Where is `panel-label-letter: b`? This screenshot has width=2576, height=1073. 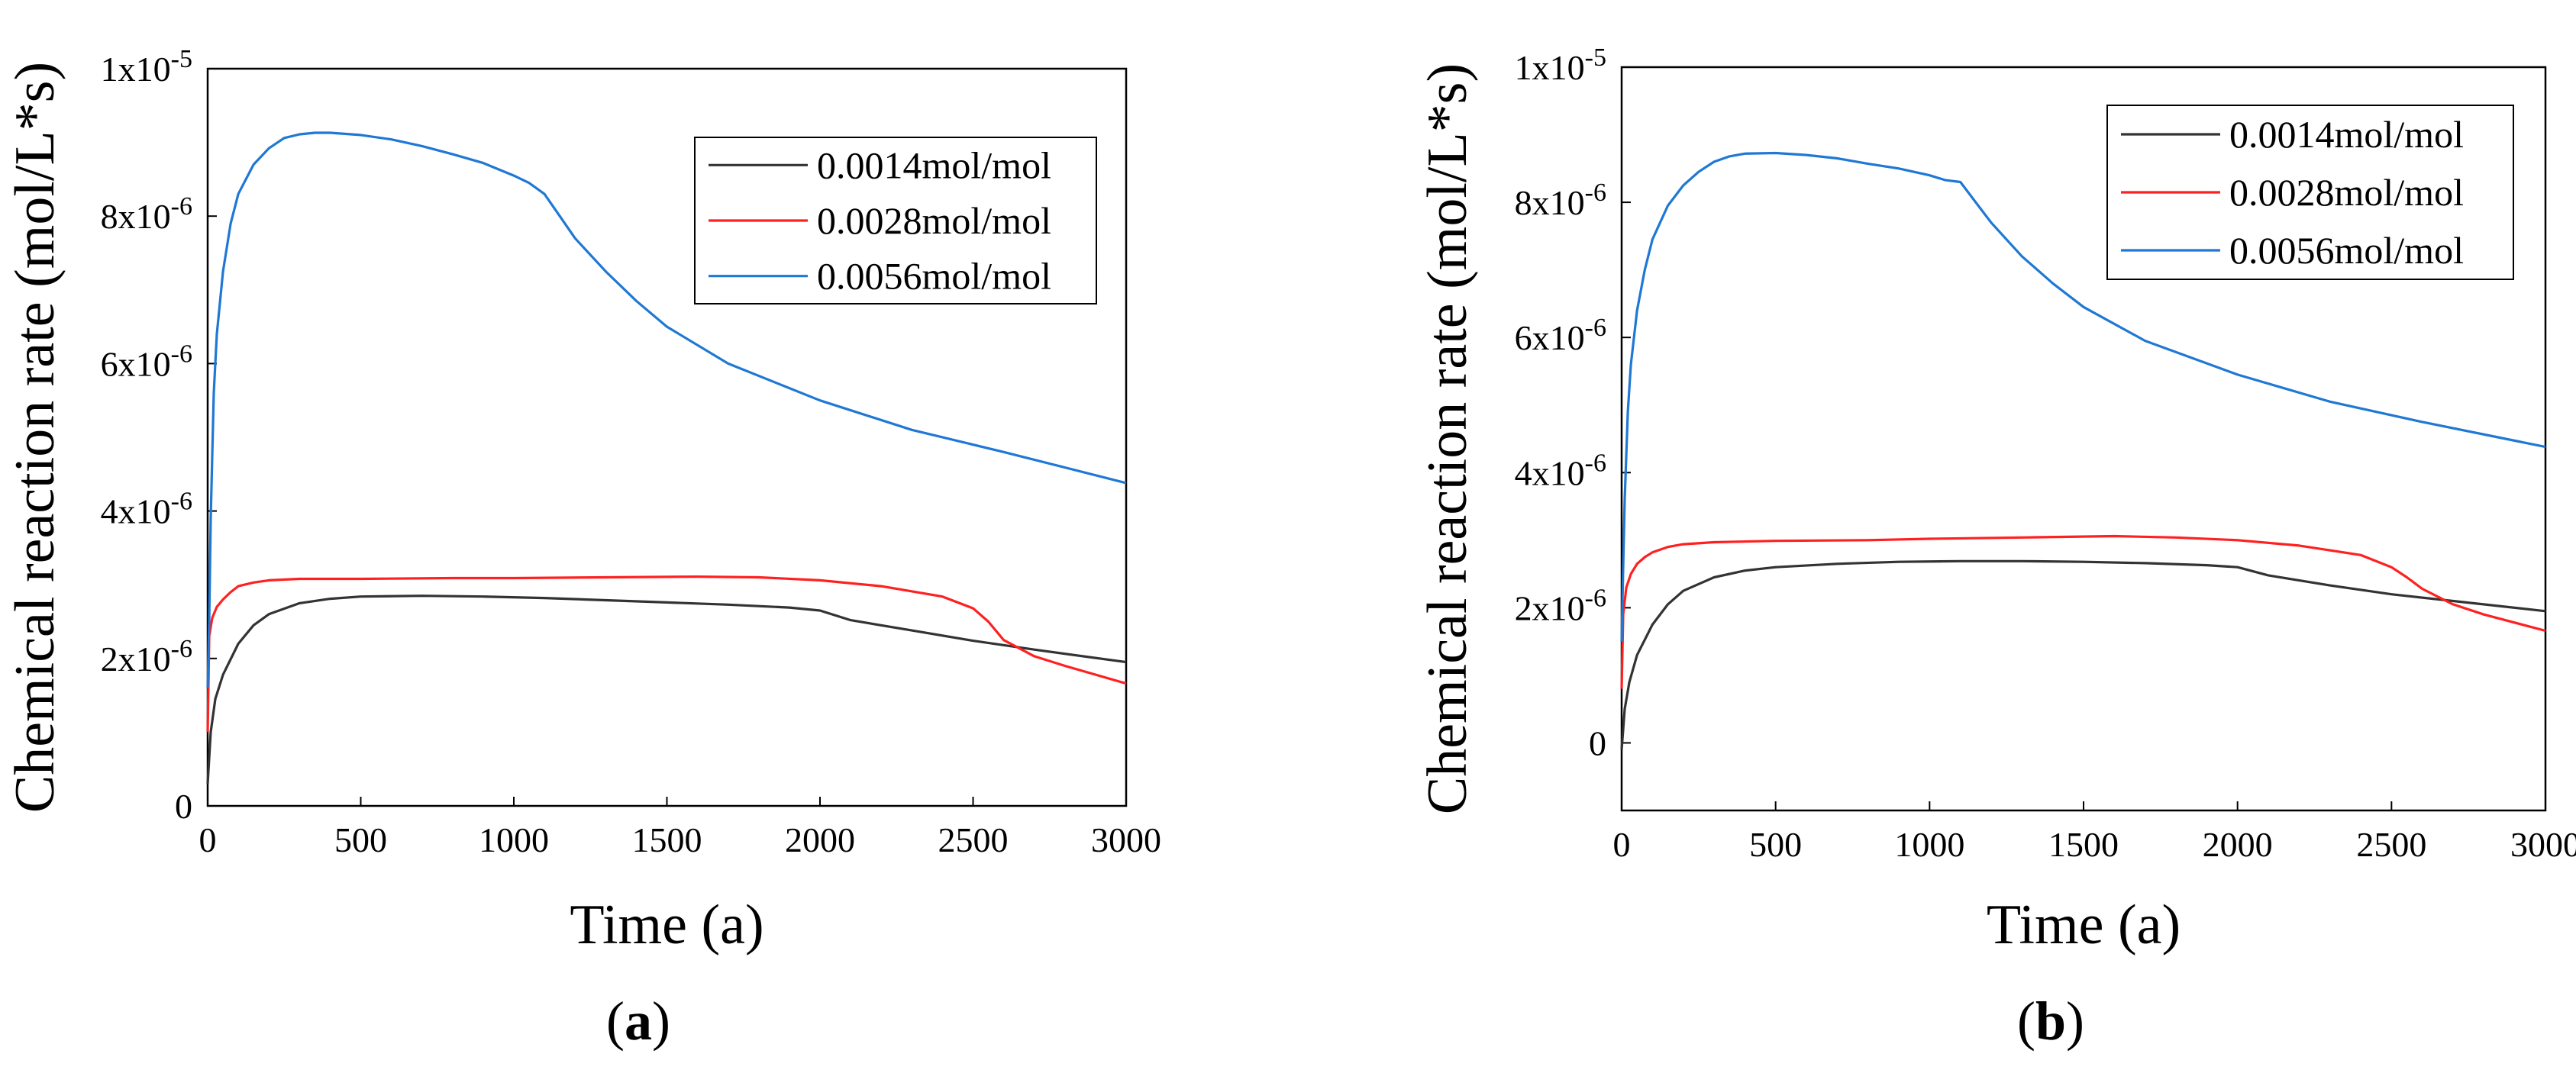 panel-label-letter: b is located at coordinates (2050, 1021).